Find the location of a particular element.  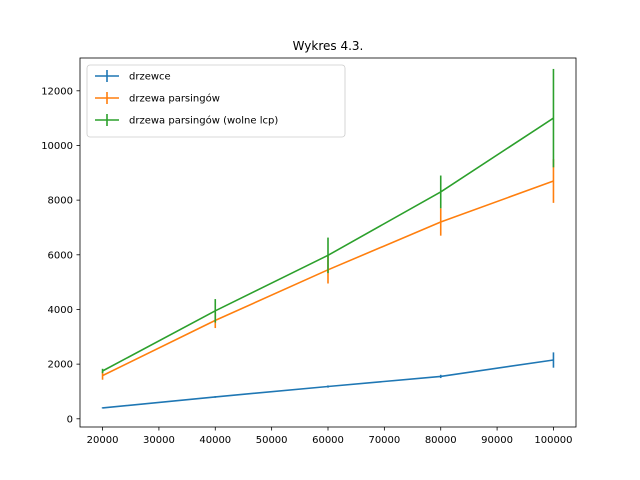

legend-label: drzewa parsingów (wolne lcp) is located at coordinates (203, 121).